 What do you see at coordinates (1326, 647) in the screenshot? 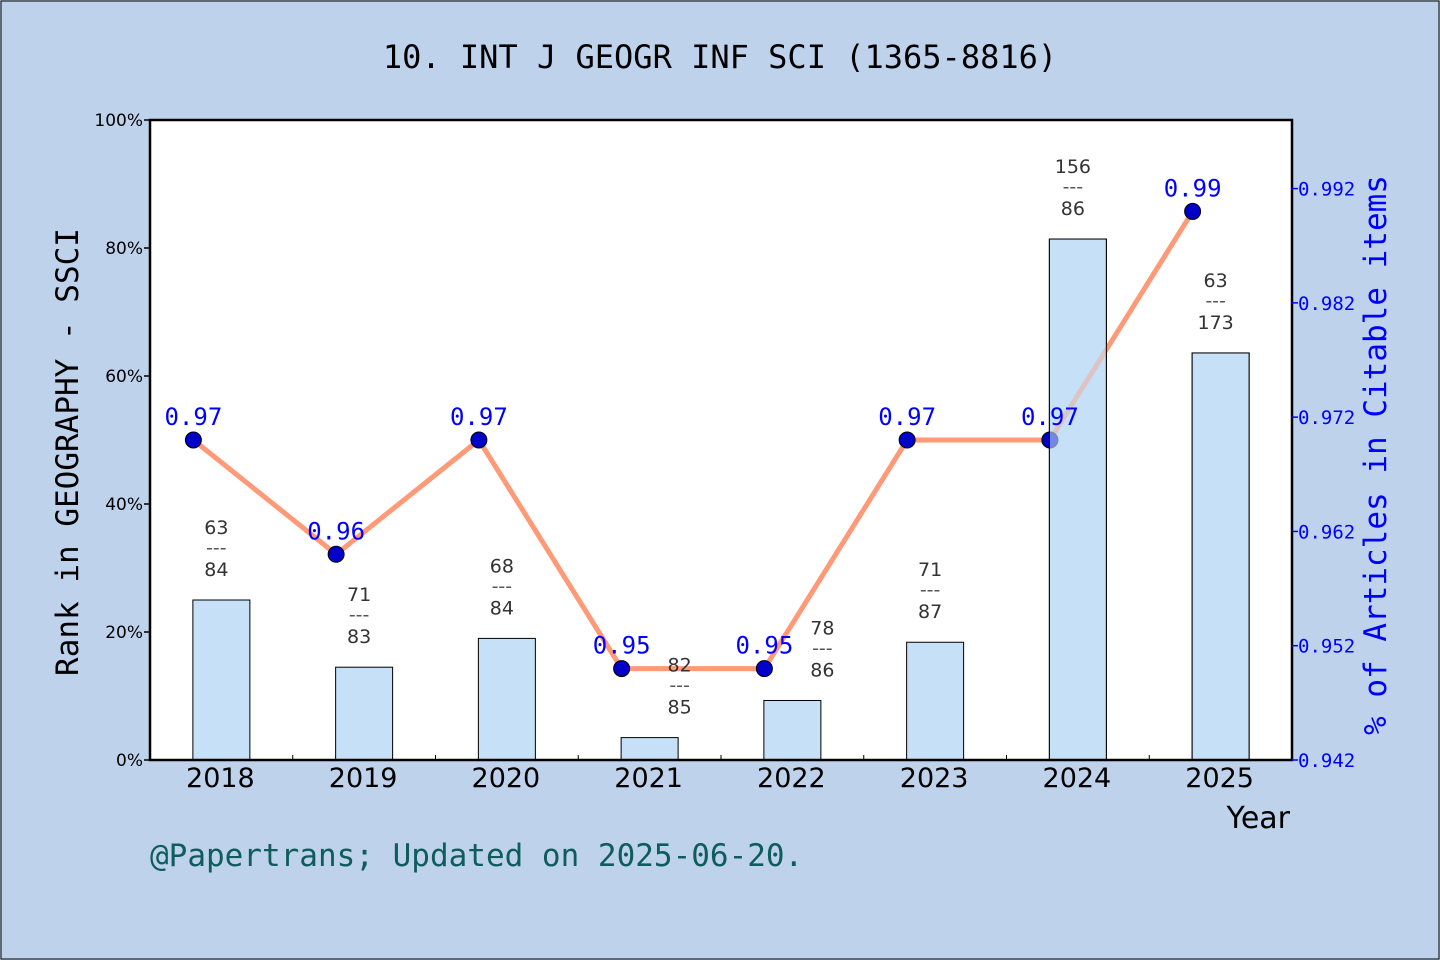
I see `y-right-tick-label: 0.952` at bounding box center [1326, 647].